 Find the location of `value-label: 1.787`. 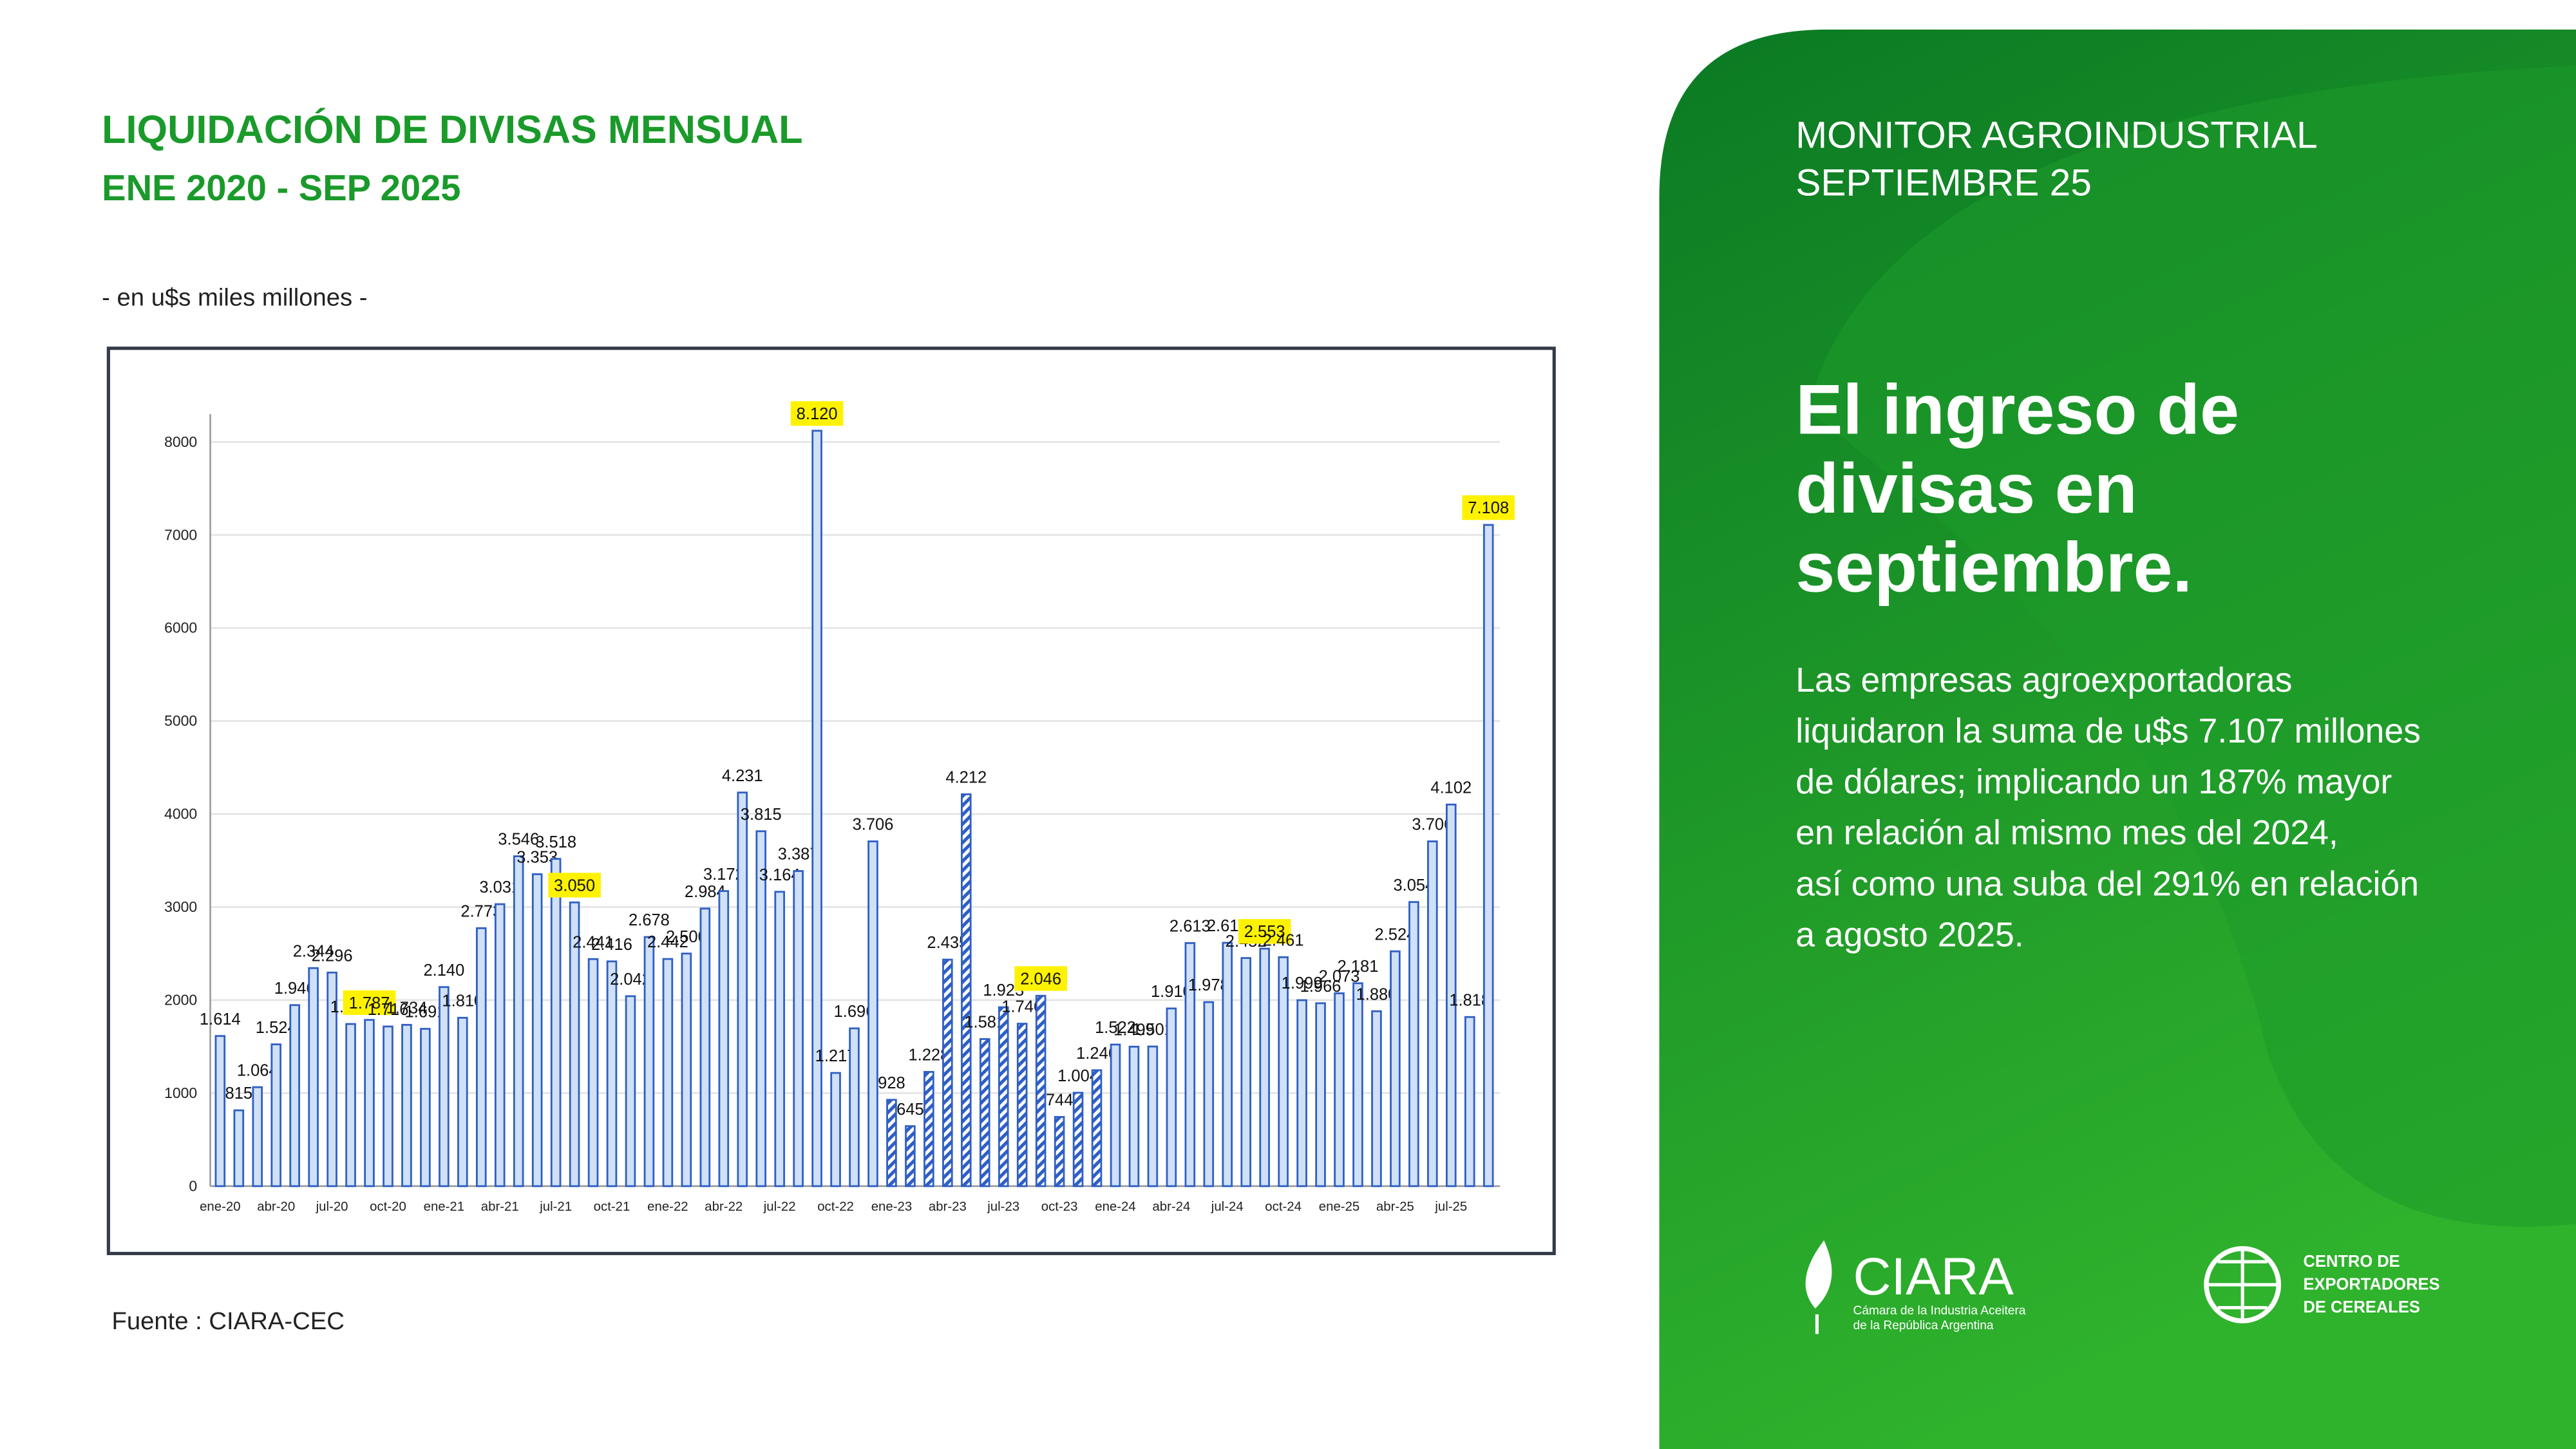

value-label: 1.787 is located at coordinates (369, 1003).